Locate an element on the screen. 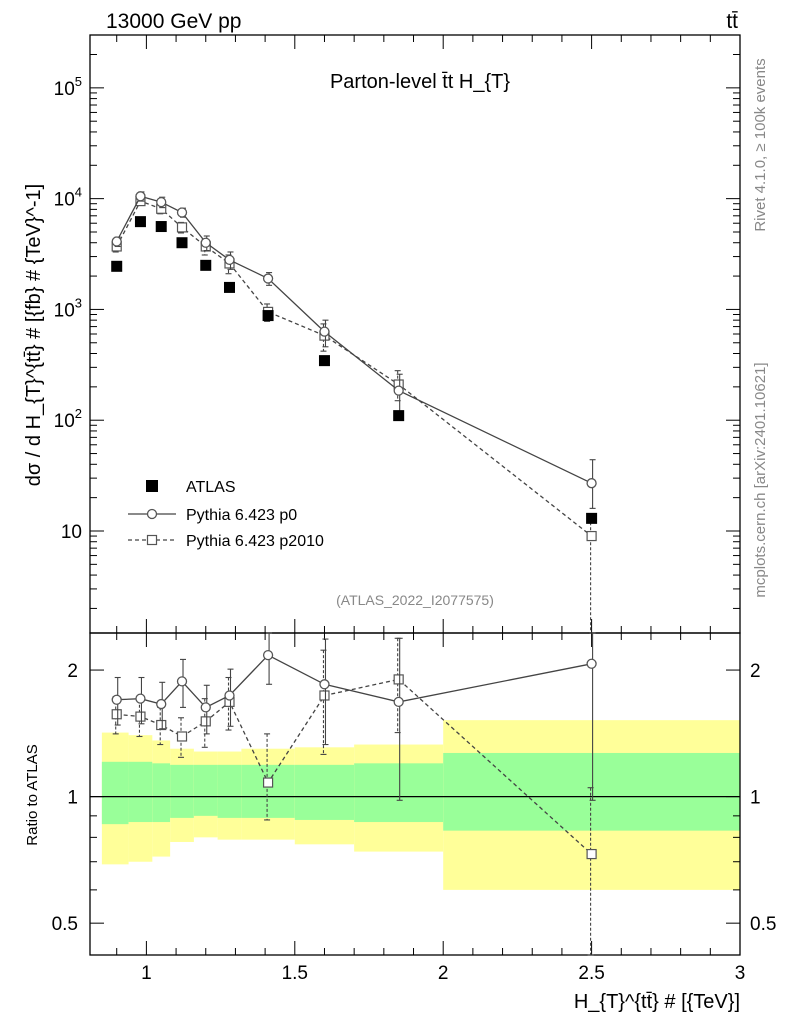 This screenshot has width=786, height=1024. mcplots-annotation: mcplots.cern.ch [arXiv:2401.10621] is located at coordinates (760, 479).